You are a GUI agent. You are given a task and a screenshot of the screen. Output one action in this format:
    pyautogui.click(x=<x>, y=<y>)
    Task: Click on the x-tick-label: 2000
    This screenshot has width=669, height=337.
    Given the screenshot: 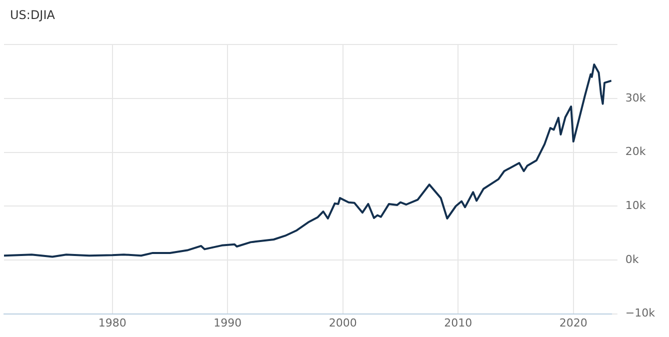 What is the action you would take?
    pyautogui.click(x=342, y=323)
    